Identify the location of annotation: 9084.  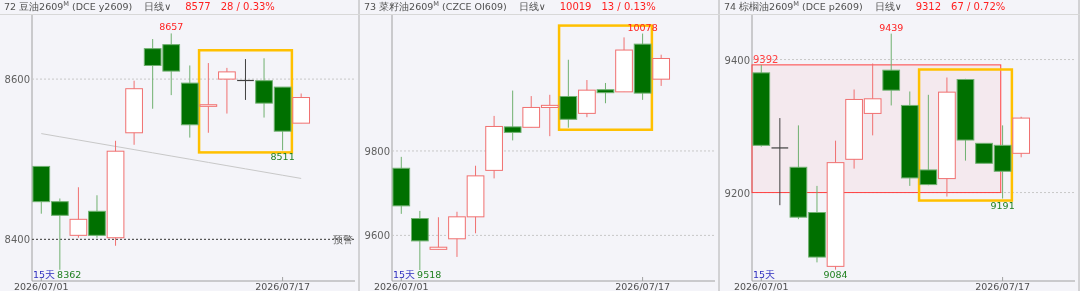
(835, 274).